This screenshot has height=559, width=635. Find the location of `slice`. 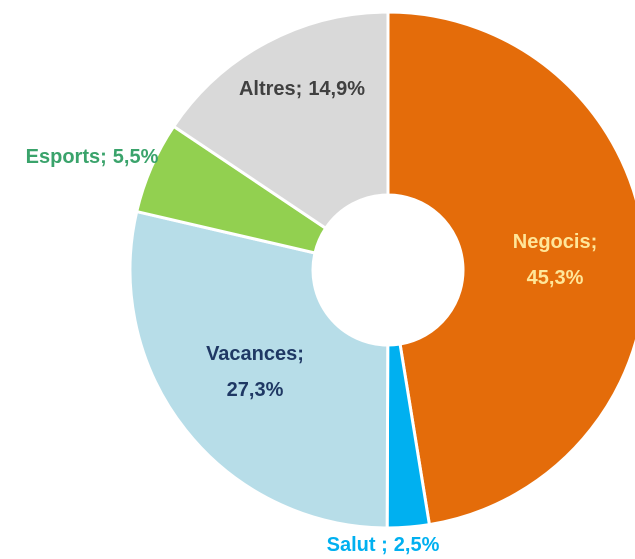

slice is located at coordinates (280, 120).